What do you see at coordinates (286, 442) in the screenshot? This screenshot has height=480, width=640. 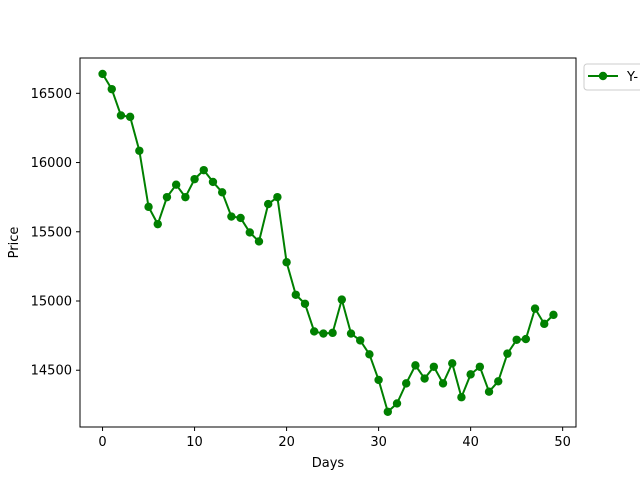 I see `x-tick-label: 20` at bounding box center [286, 442].